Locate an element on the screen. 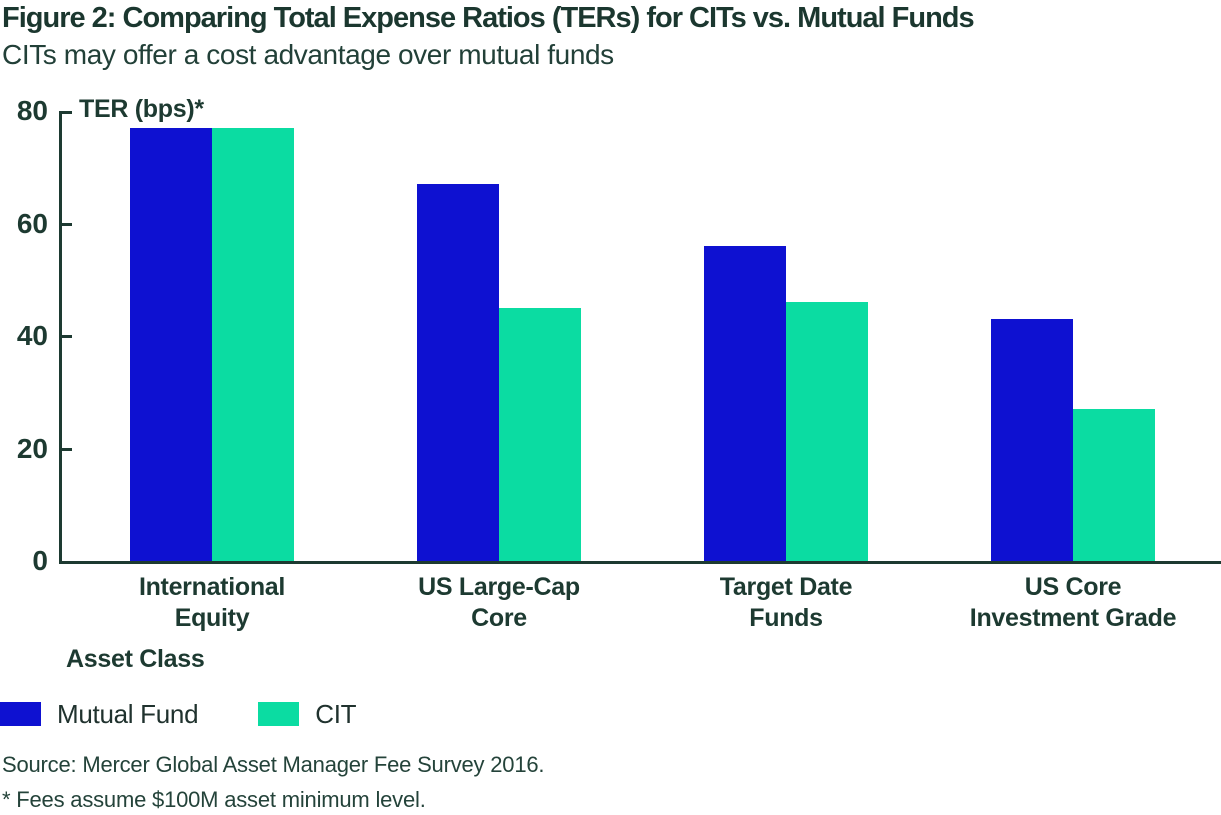  category-label: US Large-Cap Core is located at coordinates (499, 602).